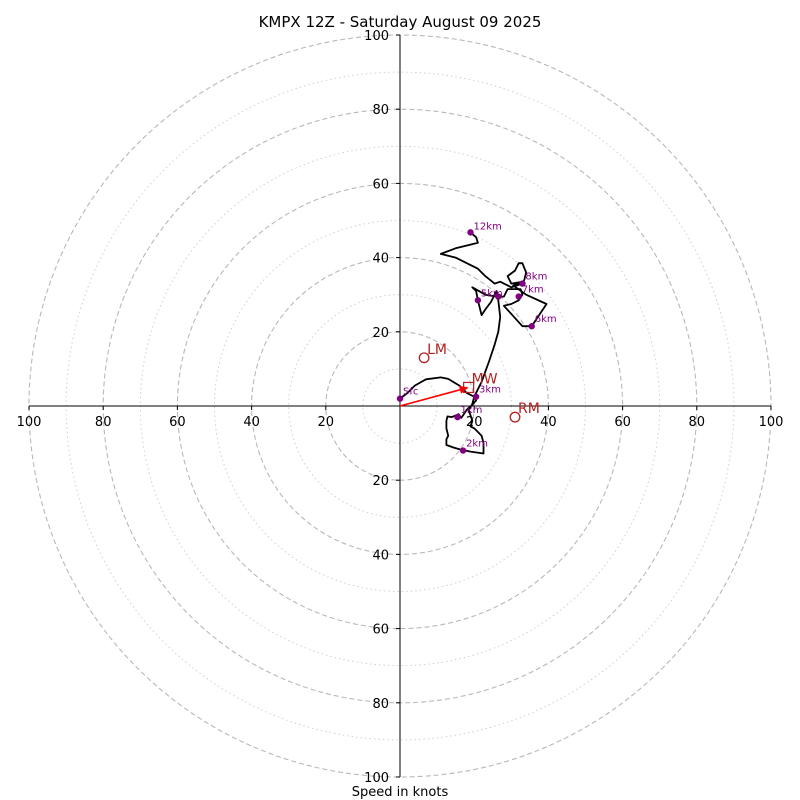 The height and width of the screenshot is (800, 800). What do you see at coordinates (380, 110) in the screenshot?
I see `tick-label-top-80: 80` at bounding box center [380, 110].